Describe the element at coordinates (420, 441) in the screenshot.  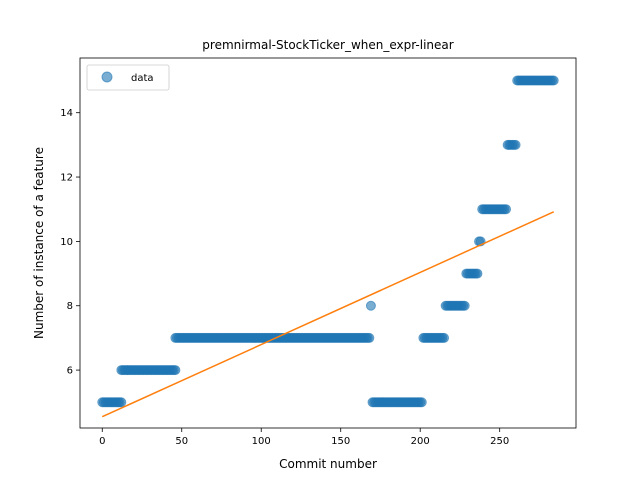
I see `x-tick-label: 200` at that location.